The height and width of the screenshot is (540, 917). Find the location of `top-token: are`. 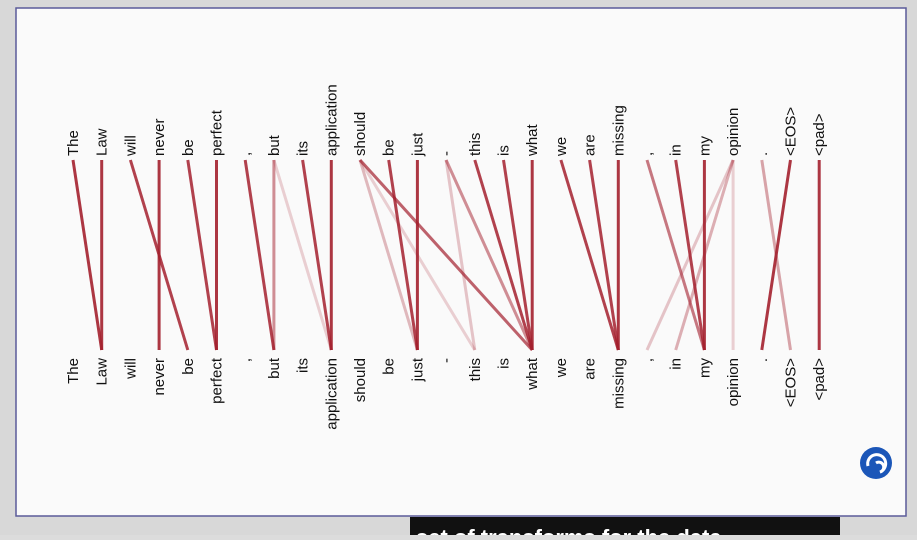

top-token: are is located at coordinates (590, 145).